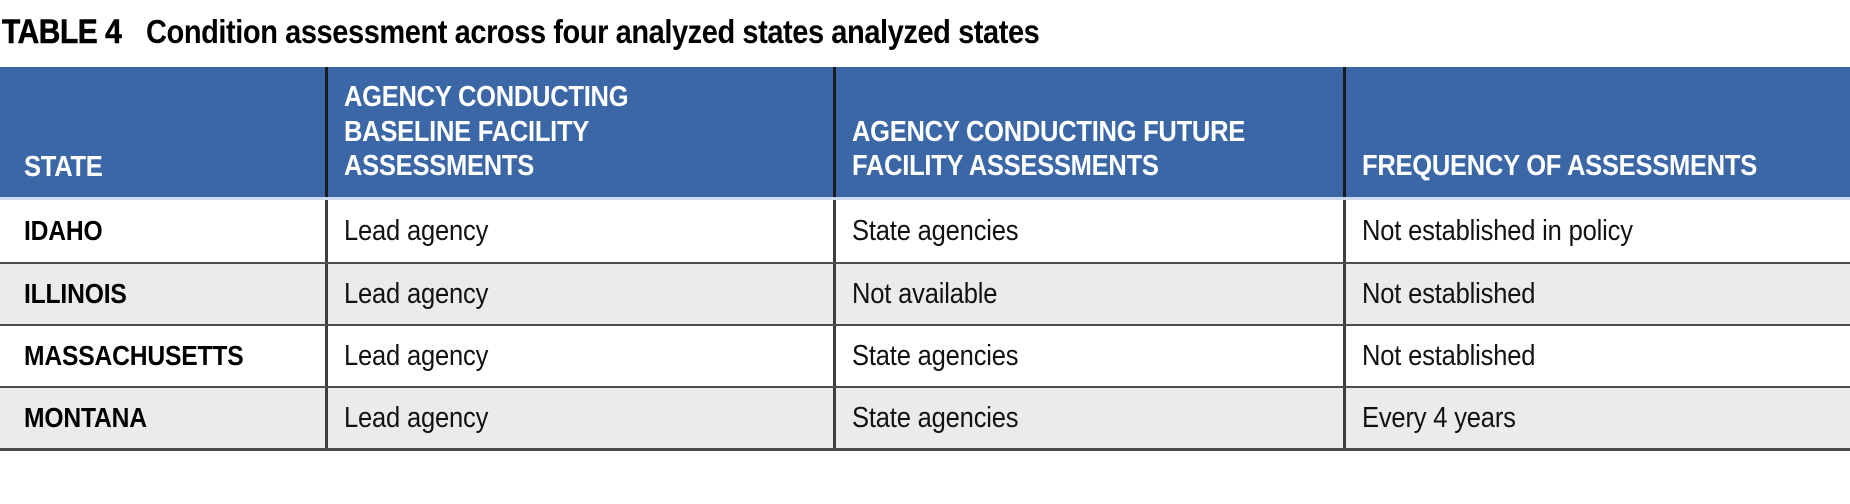 This screenshot has height=504, width=1850. I want to click on state-cell: IDAHO, so click(162, 231).